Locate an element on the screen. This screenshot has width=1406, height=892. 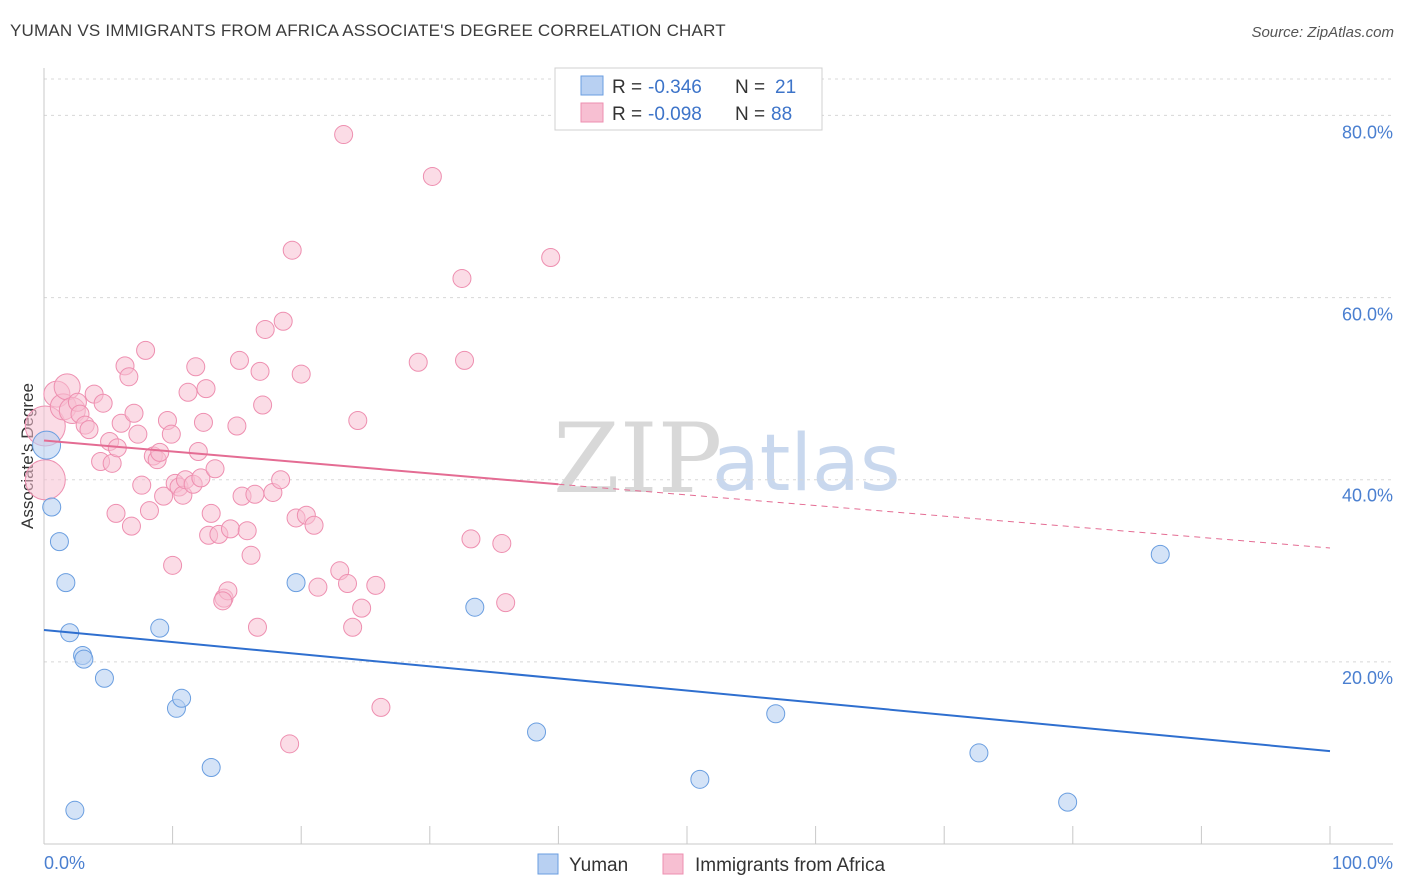
legend-n-label-2: N = is located at coordinates (750, 114).